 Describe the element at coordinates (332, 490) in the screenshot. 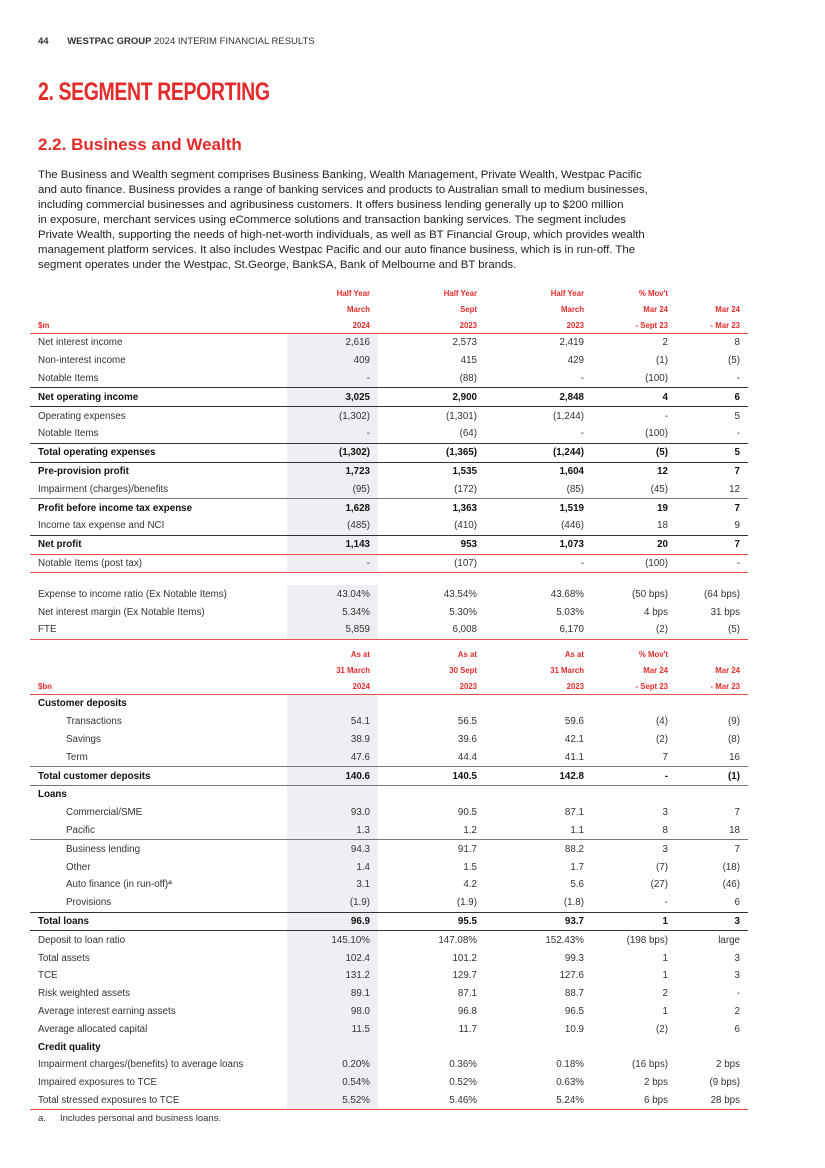

I see `cell-value: (95)` at that location.